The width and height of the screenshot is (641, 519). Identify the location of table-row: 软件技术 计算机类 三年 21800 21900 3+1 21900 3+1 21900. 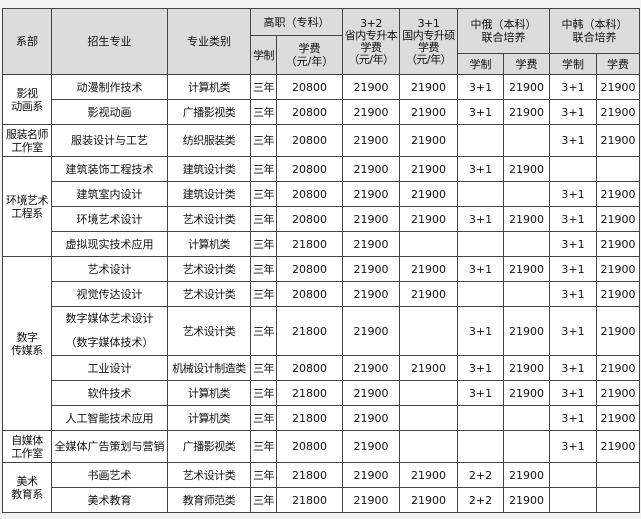
(321, 393).